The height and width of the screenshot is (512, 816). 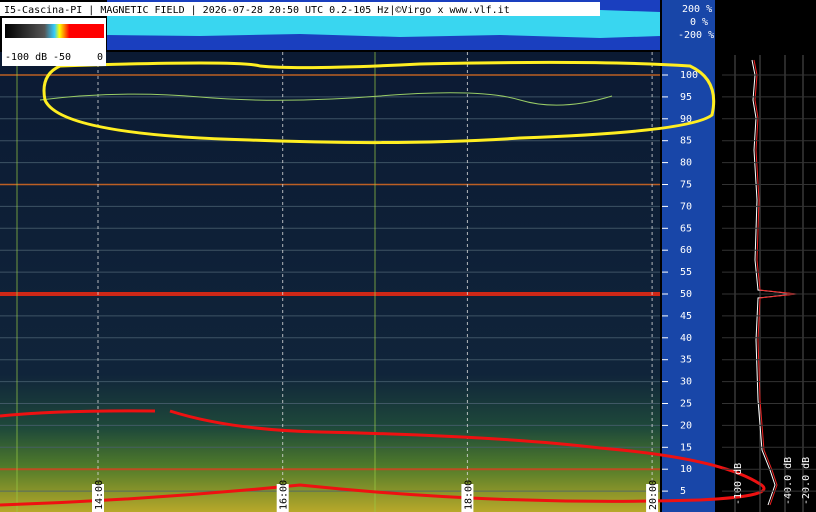 What do you see at coordinates (383, 24) in the screenshot?
I see `waveform` at bounding box center [383, 24].